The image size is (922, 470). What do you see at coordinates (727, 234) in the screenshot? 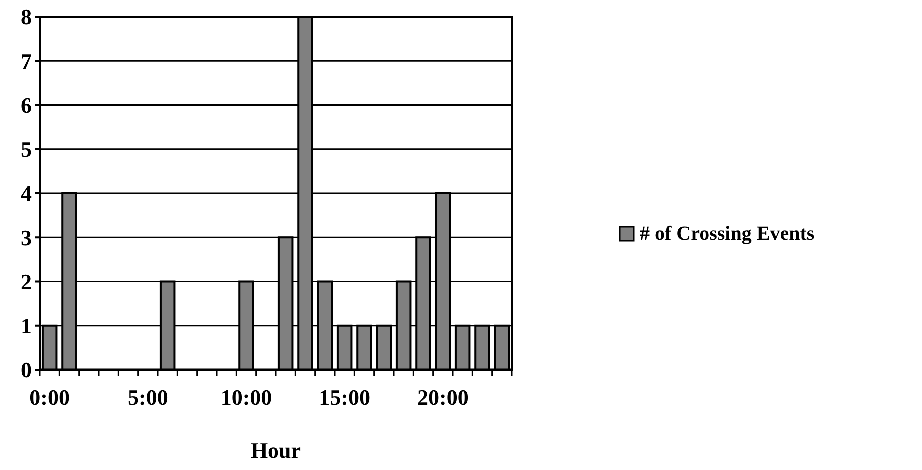
I see `legend-label: # of Crossing Events` at bounding box center [727, 234].